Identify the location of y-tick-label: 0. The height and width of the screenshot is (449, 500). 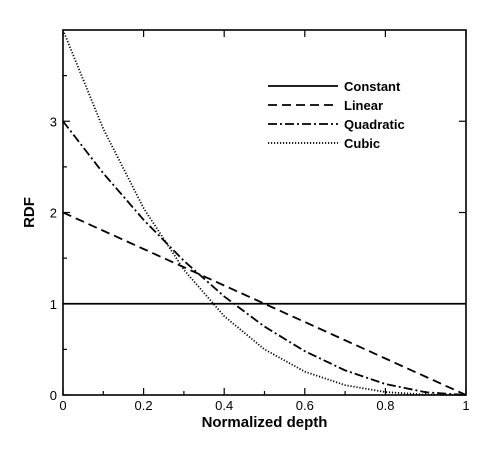
(53, 395).